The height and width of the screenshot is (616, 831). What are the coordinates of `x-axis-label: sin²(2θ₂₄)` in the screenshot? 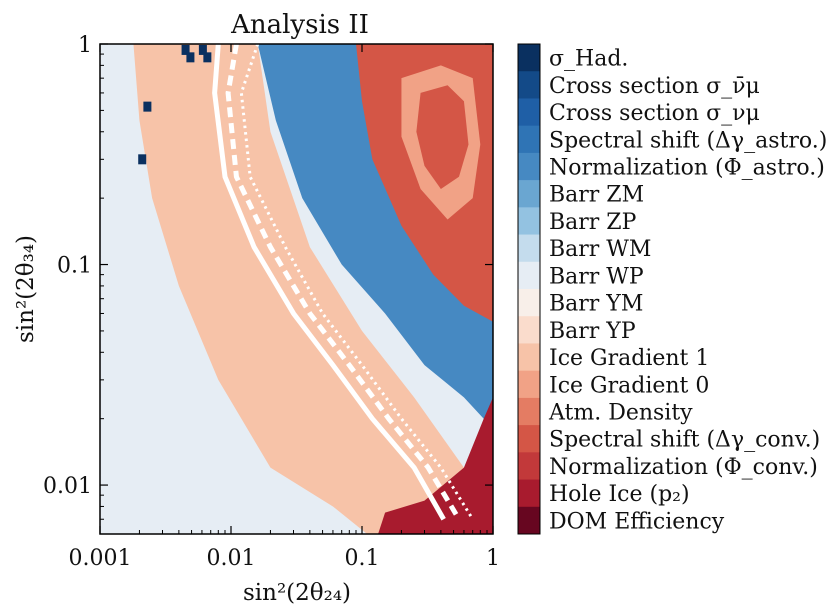 It's located at (297, 593).